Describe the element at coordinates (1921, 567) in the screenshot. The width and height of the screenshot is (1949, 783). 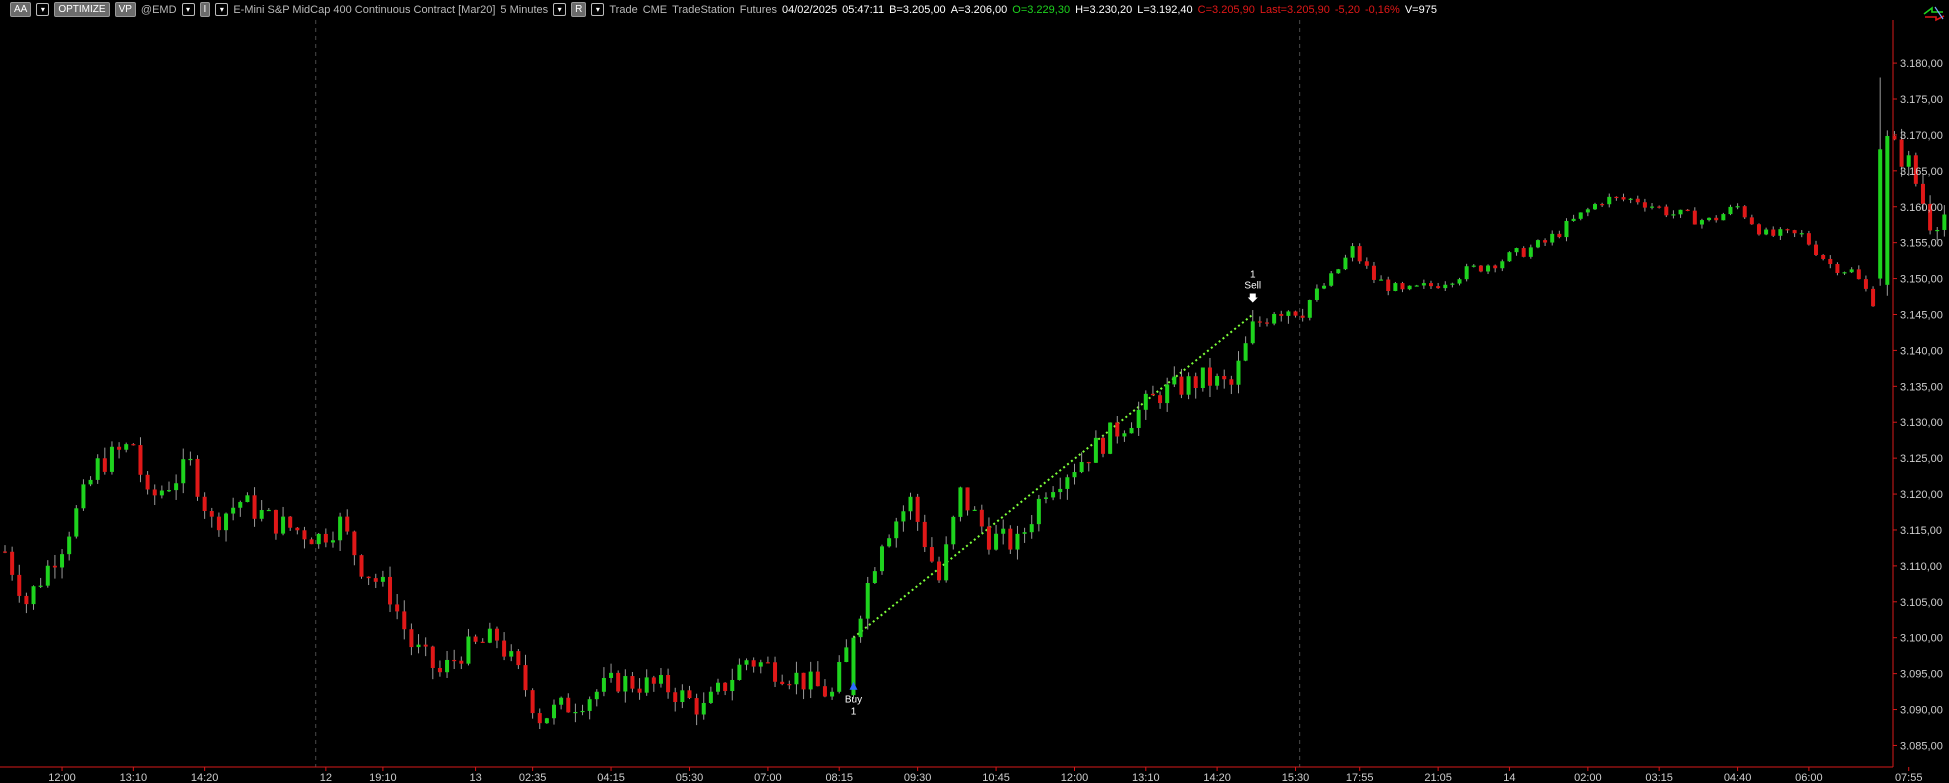
I see `price-tick-label: 3.110,00` at that location.